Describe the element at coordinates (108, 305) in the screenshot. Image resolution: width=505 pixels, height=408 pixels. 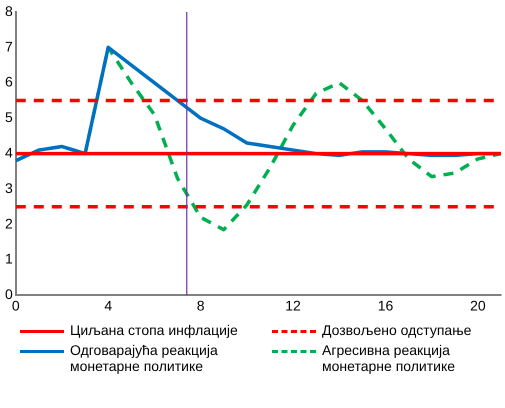
I see `x-tick-label: 4` at that location.